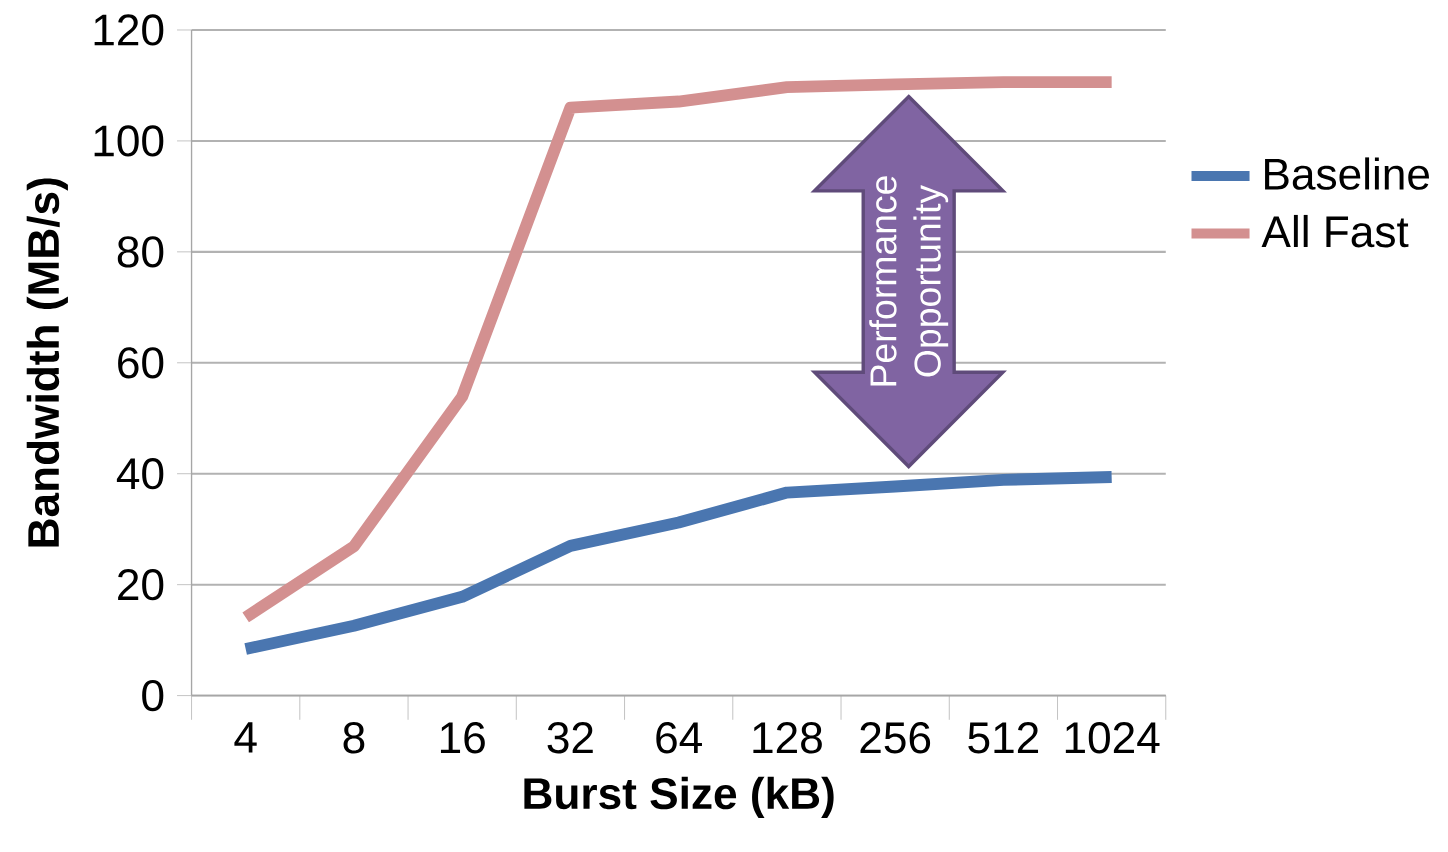 Image resolution: width=1448 pixels, height=852 pixels. Describe the element at coordinates (1347, 173) in the screenshot. I see `legend-label: Baseline` at that location.